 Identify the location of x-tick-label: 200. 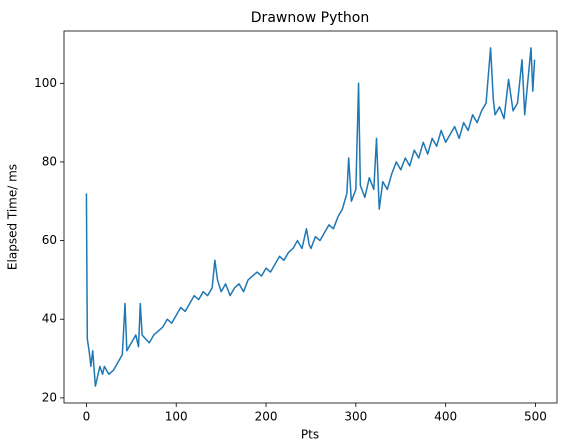
(266, 417).